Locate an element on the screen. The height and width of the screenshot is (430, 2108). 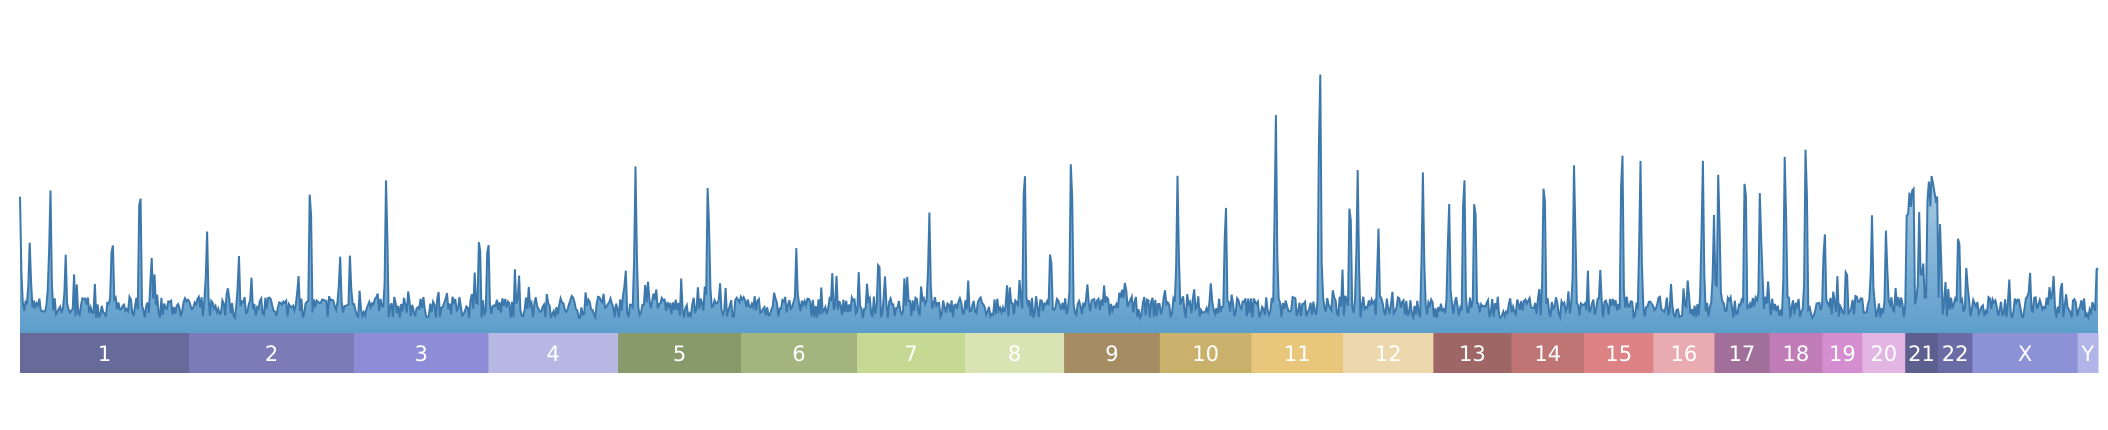
chromosome-label-4: 4 is located at coordinates (553, 354).